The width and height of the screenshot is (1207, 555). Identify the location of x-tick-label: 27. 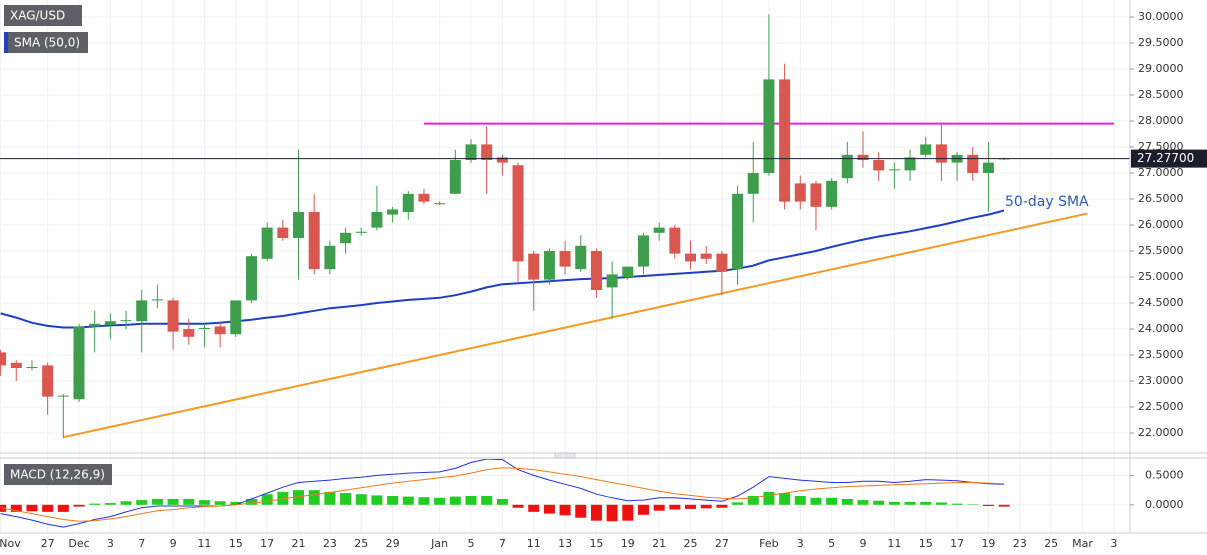
(48, 543).